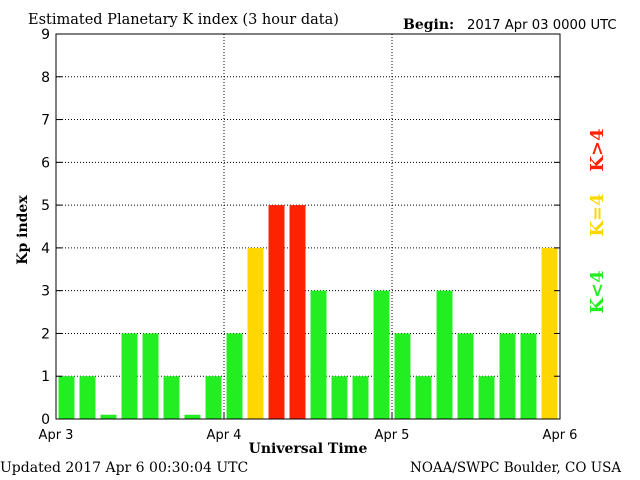 Image resolution: width=640 pixels, height=480 pixels. I want to click on y-tick-label-4: 4, so click(45, 249).